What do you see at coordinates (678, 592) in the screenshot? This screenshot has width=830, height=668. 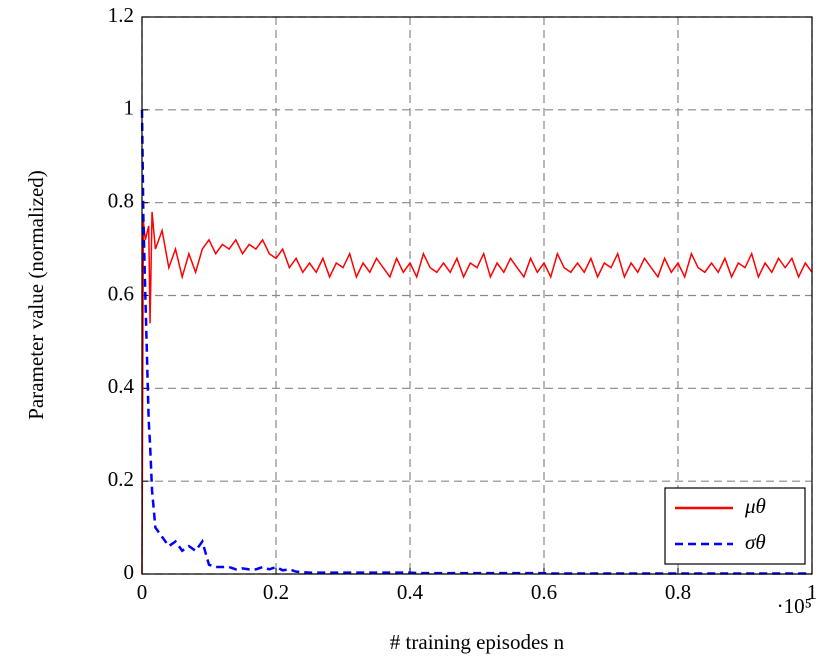 I see `x-tick-label: 0.8` at bounding box center [678, 592].